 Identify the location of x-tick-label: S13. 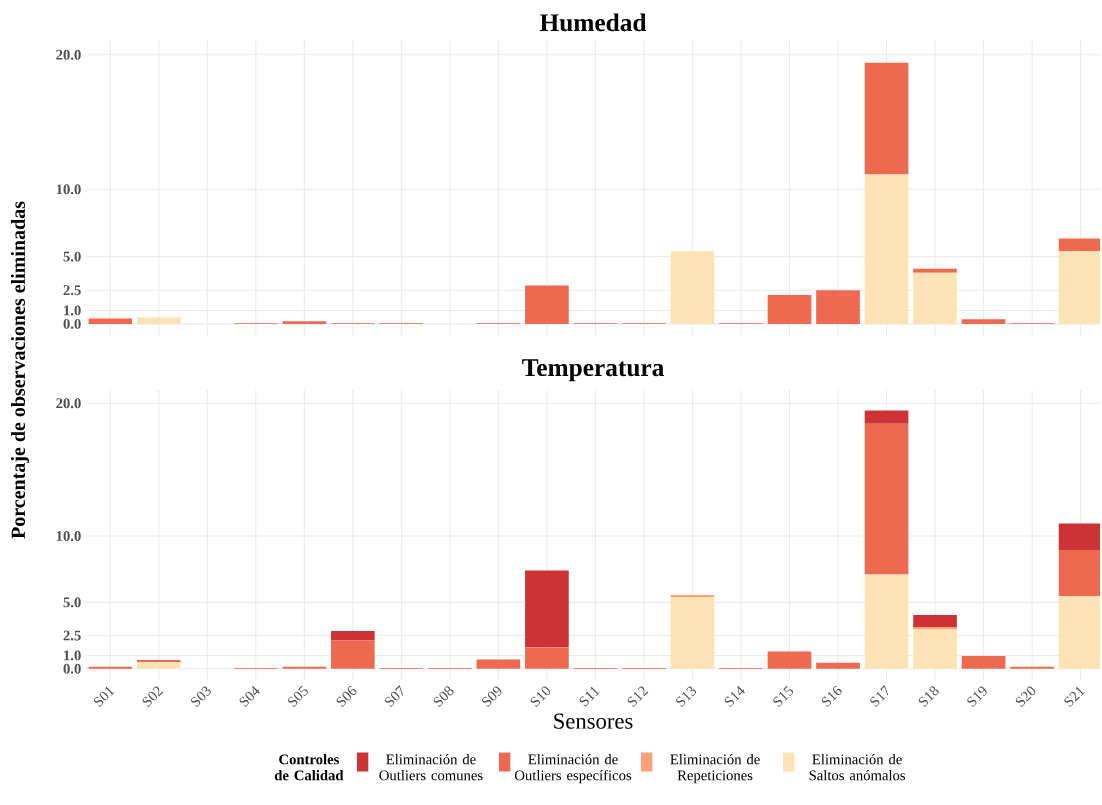
(686, 696).